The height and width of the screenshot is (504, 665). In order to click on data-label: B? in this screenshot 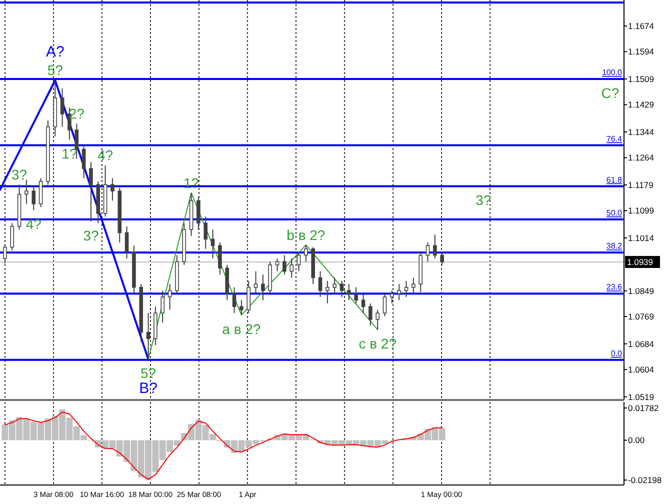, I will do `click(148, 389)`.